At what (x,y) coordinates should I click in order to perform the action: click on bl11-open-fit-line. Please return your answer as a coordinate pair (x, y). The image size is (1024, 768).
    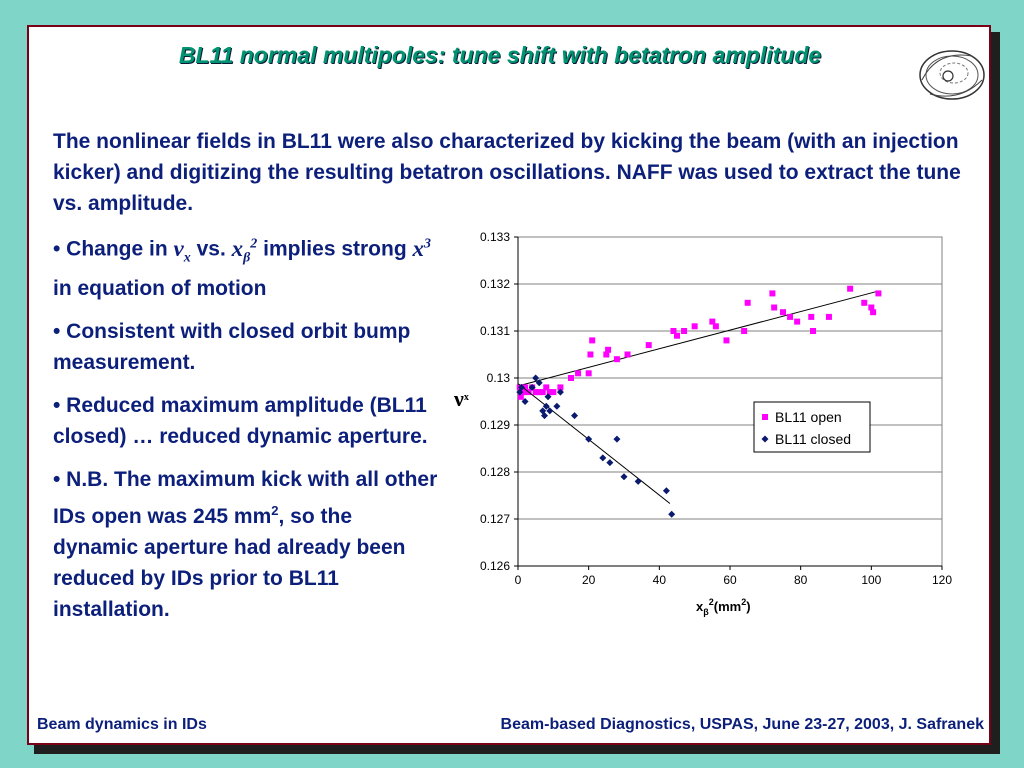
    Looking at the image, I should click on (698, 338).